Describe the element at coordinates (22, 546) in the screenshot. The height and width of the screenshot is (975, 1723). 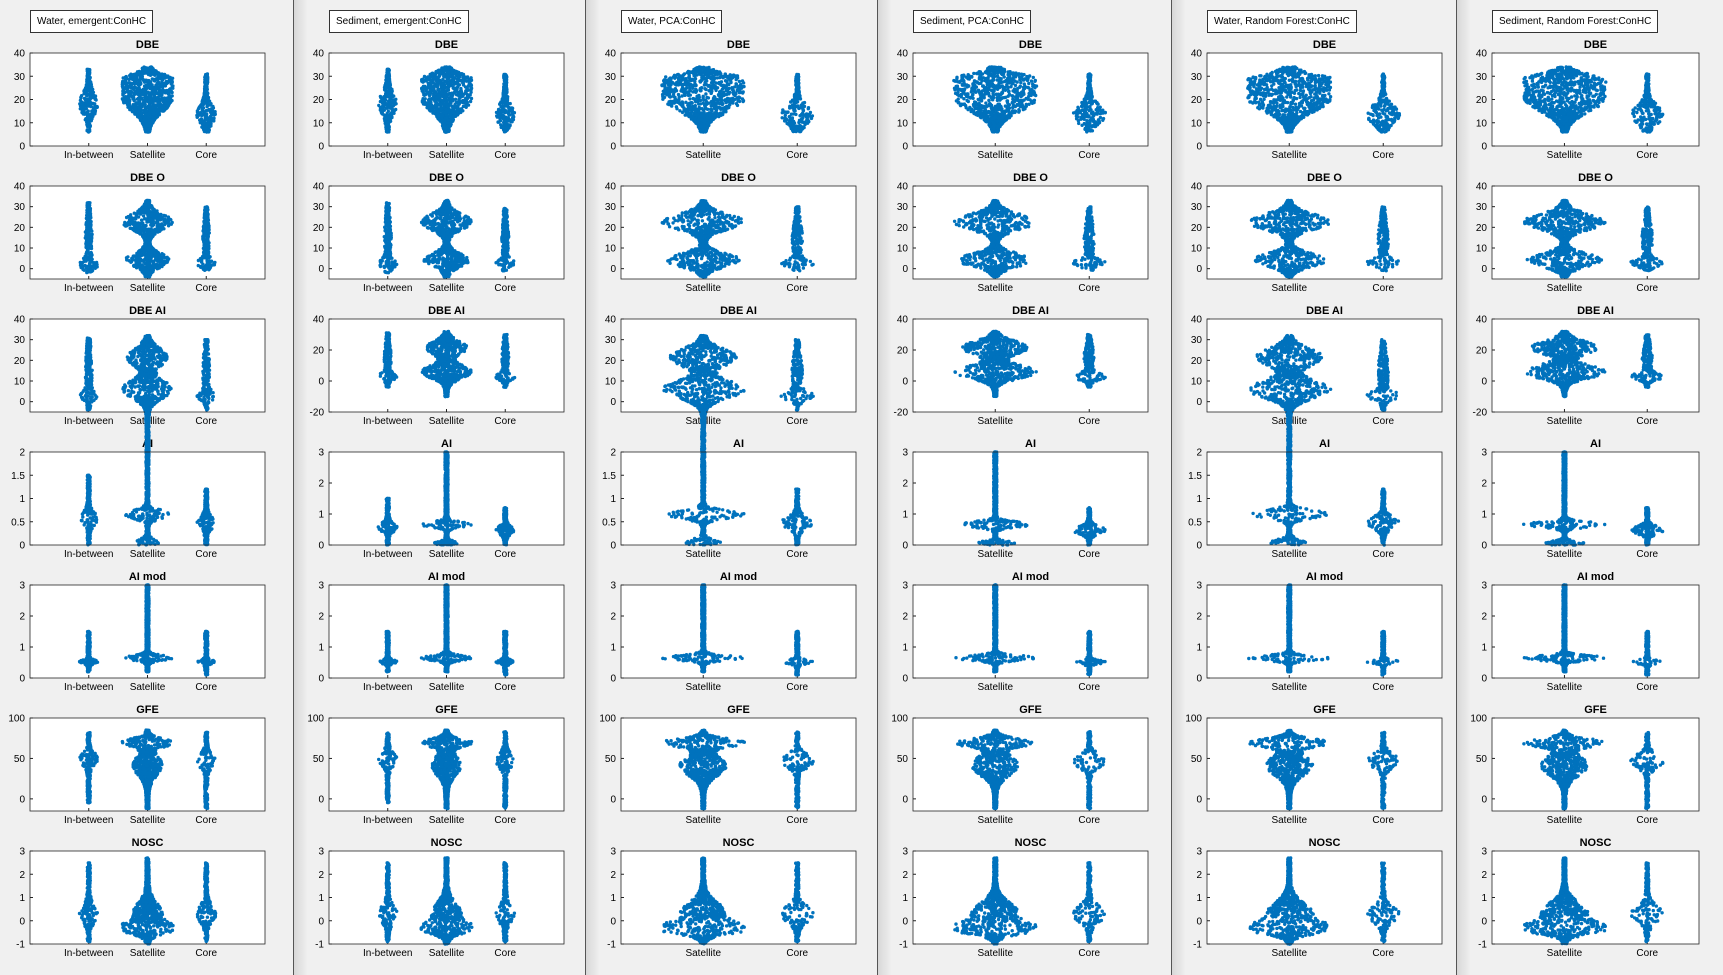
I see `y-tick-label: 0` at that location.